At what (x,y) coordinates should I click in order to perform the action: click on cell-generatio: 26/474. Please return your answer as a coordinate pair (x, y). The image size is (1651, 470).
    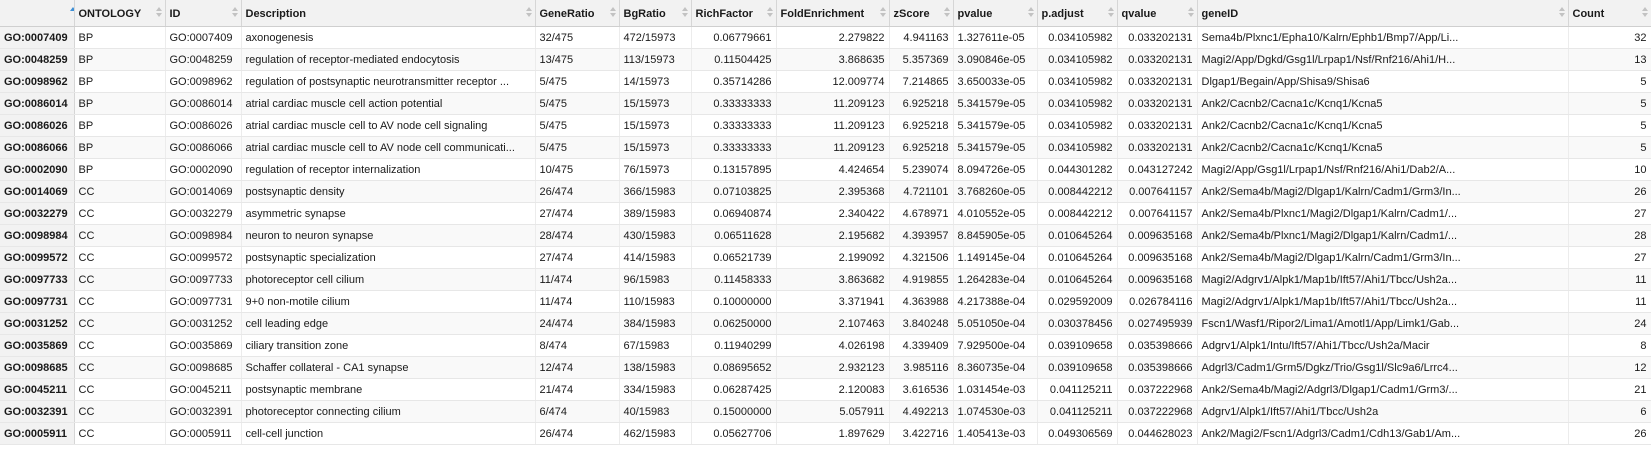
    Looking at the image, I should click on (577, 433).